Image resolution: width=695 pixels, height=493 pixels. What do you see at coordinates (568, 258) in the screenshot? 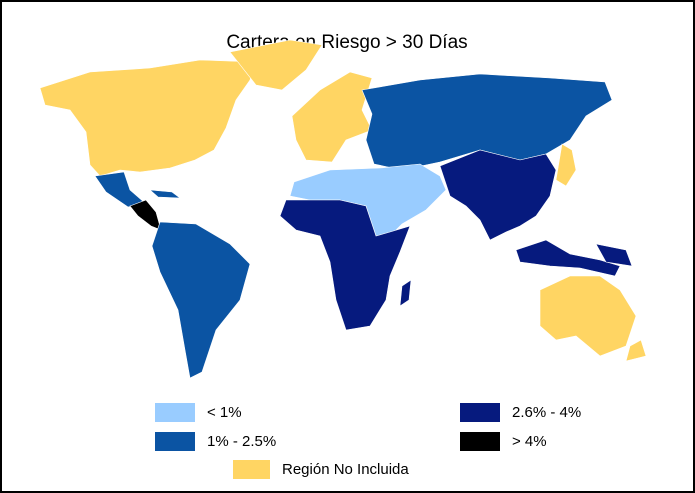
I see `islands` at bounding box center [568, 258].